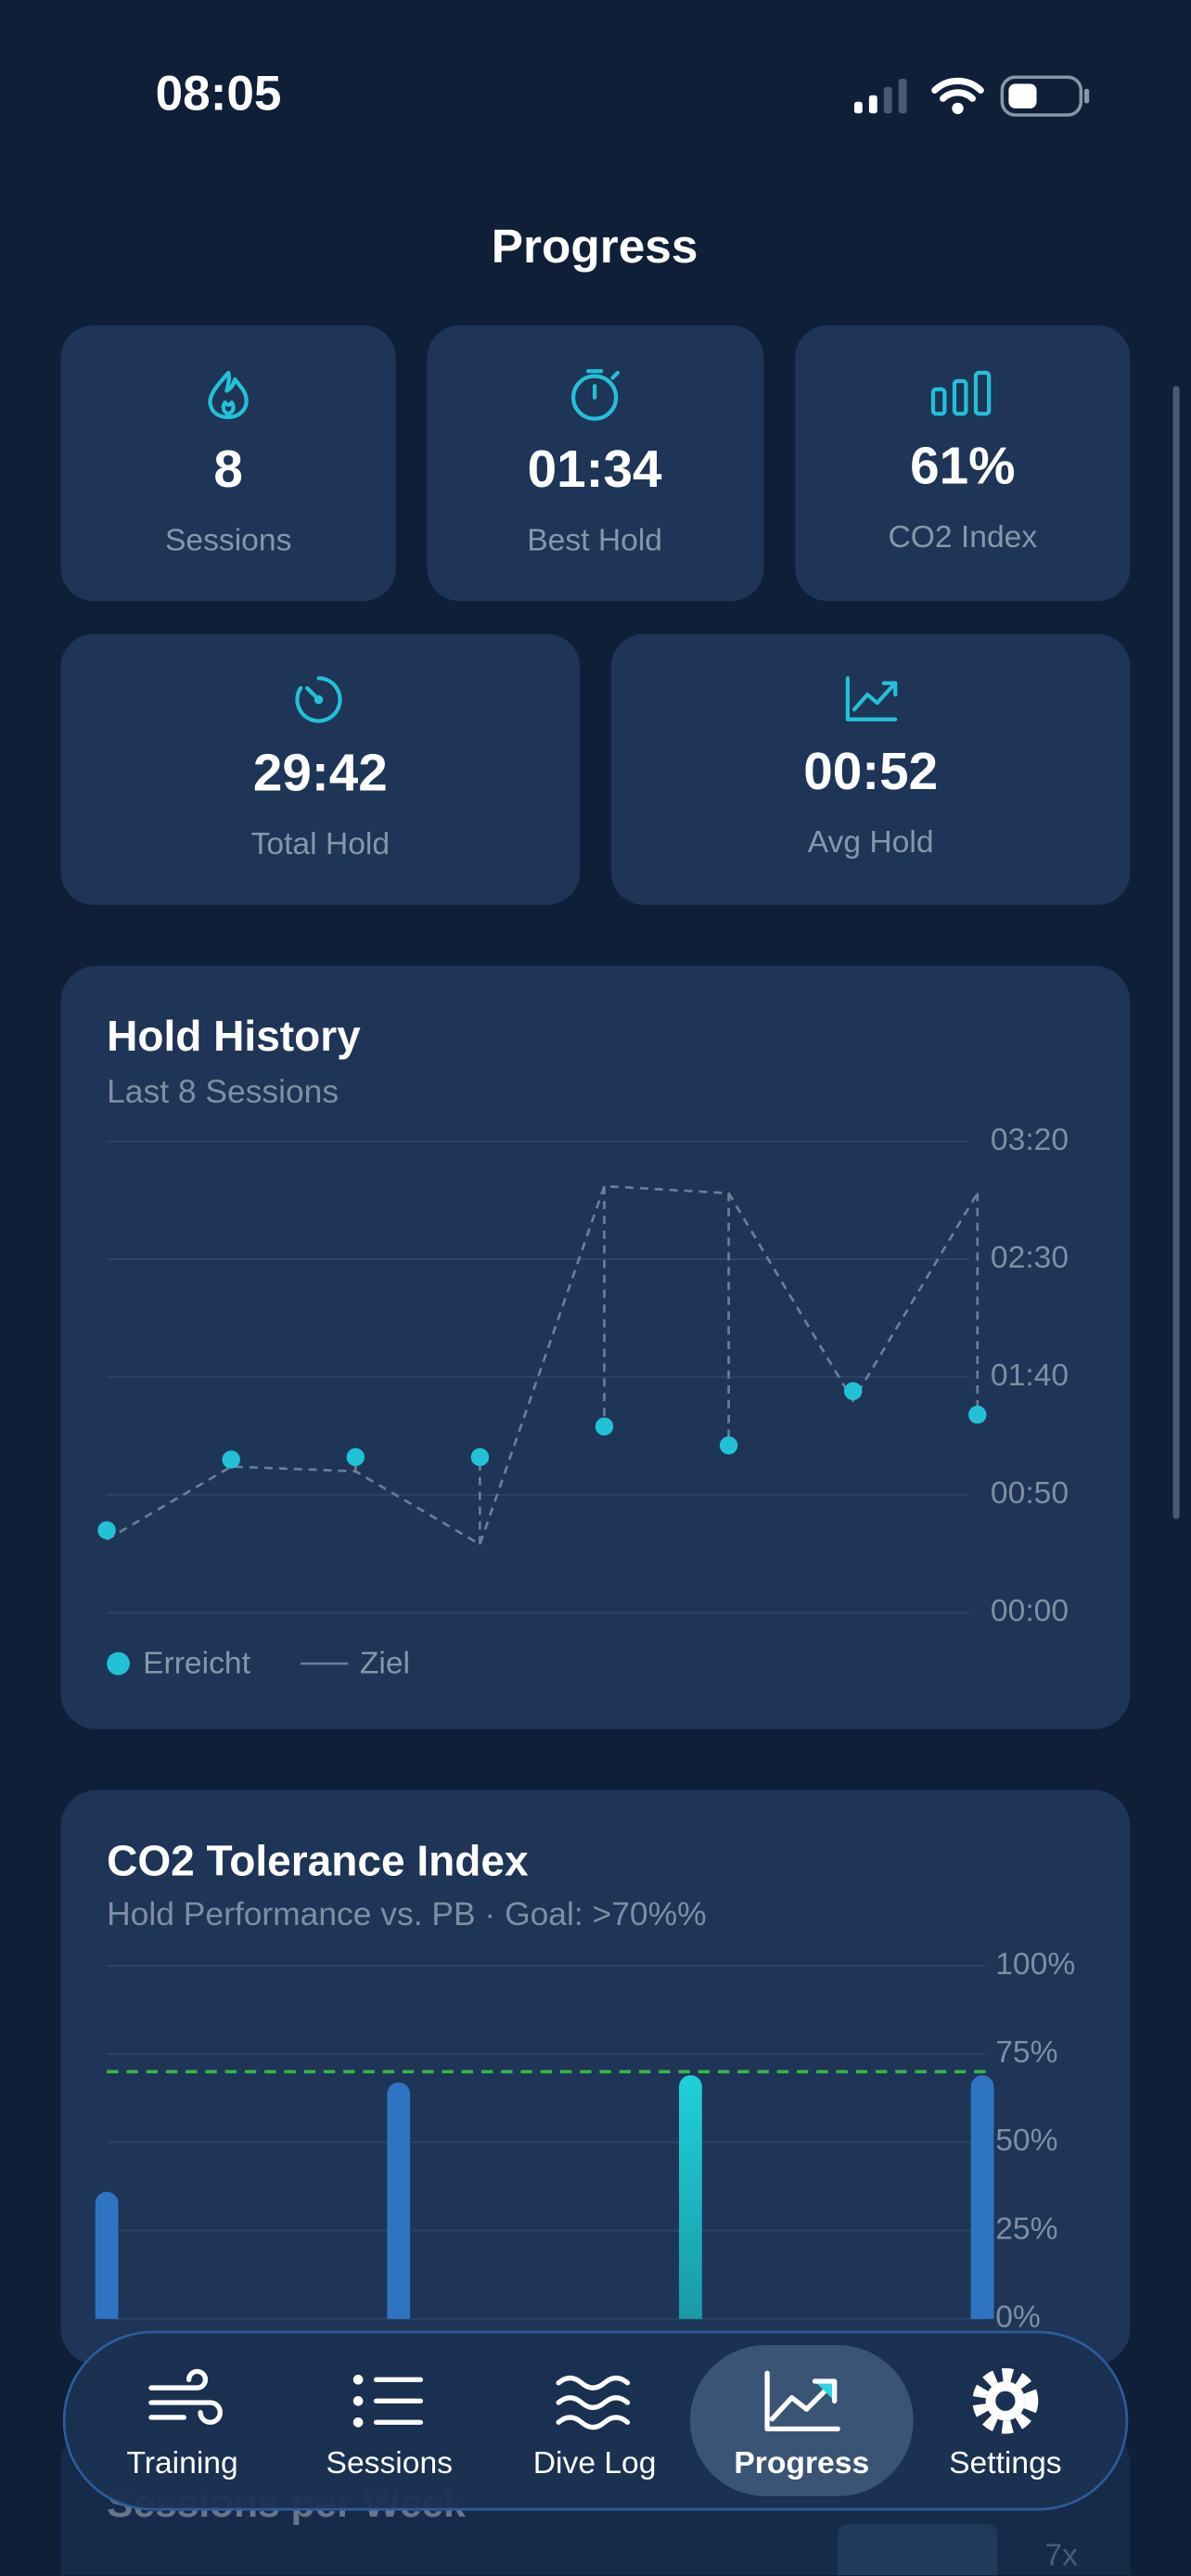 Image resolution: width=1191 pixels, height=2576 pixels. I want to click on stat-label: Total Hold, so click(321, 844).